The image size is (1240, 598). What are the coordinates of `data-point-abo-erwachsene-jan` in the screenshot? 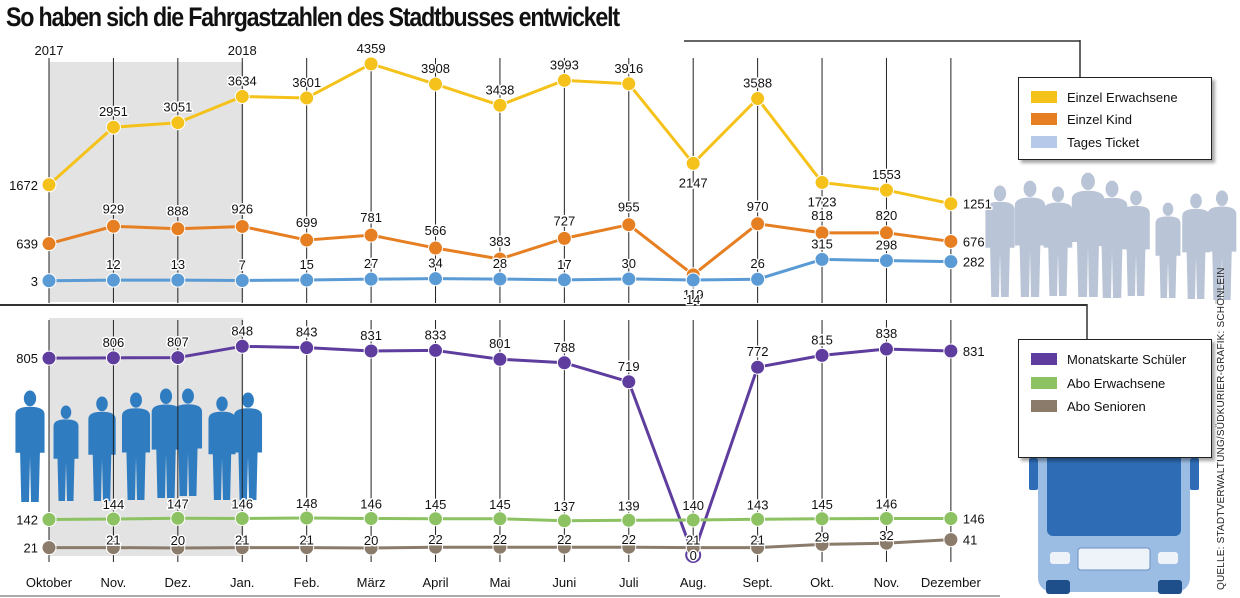 It's located at (242, 518).